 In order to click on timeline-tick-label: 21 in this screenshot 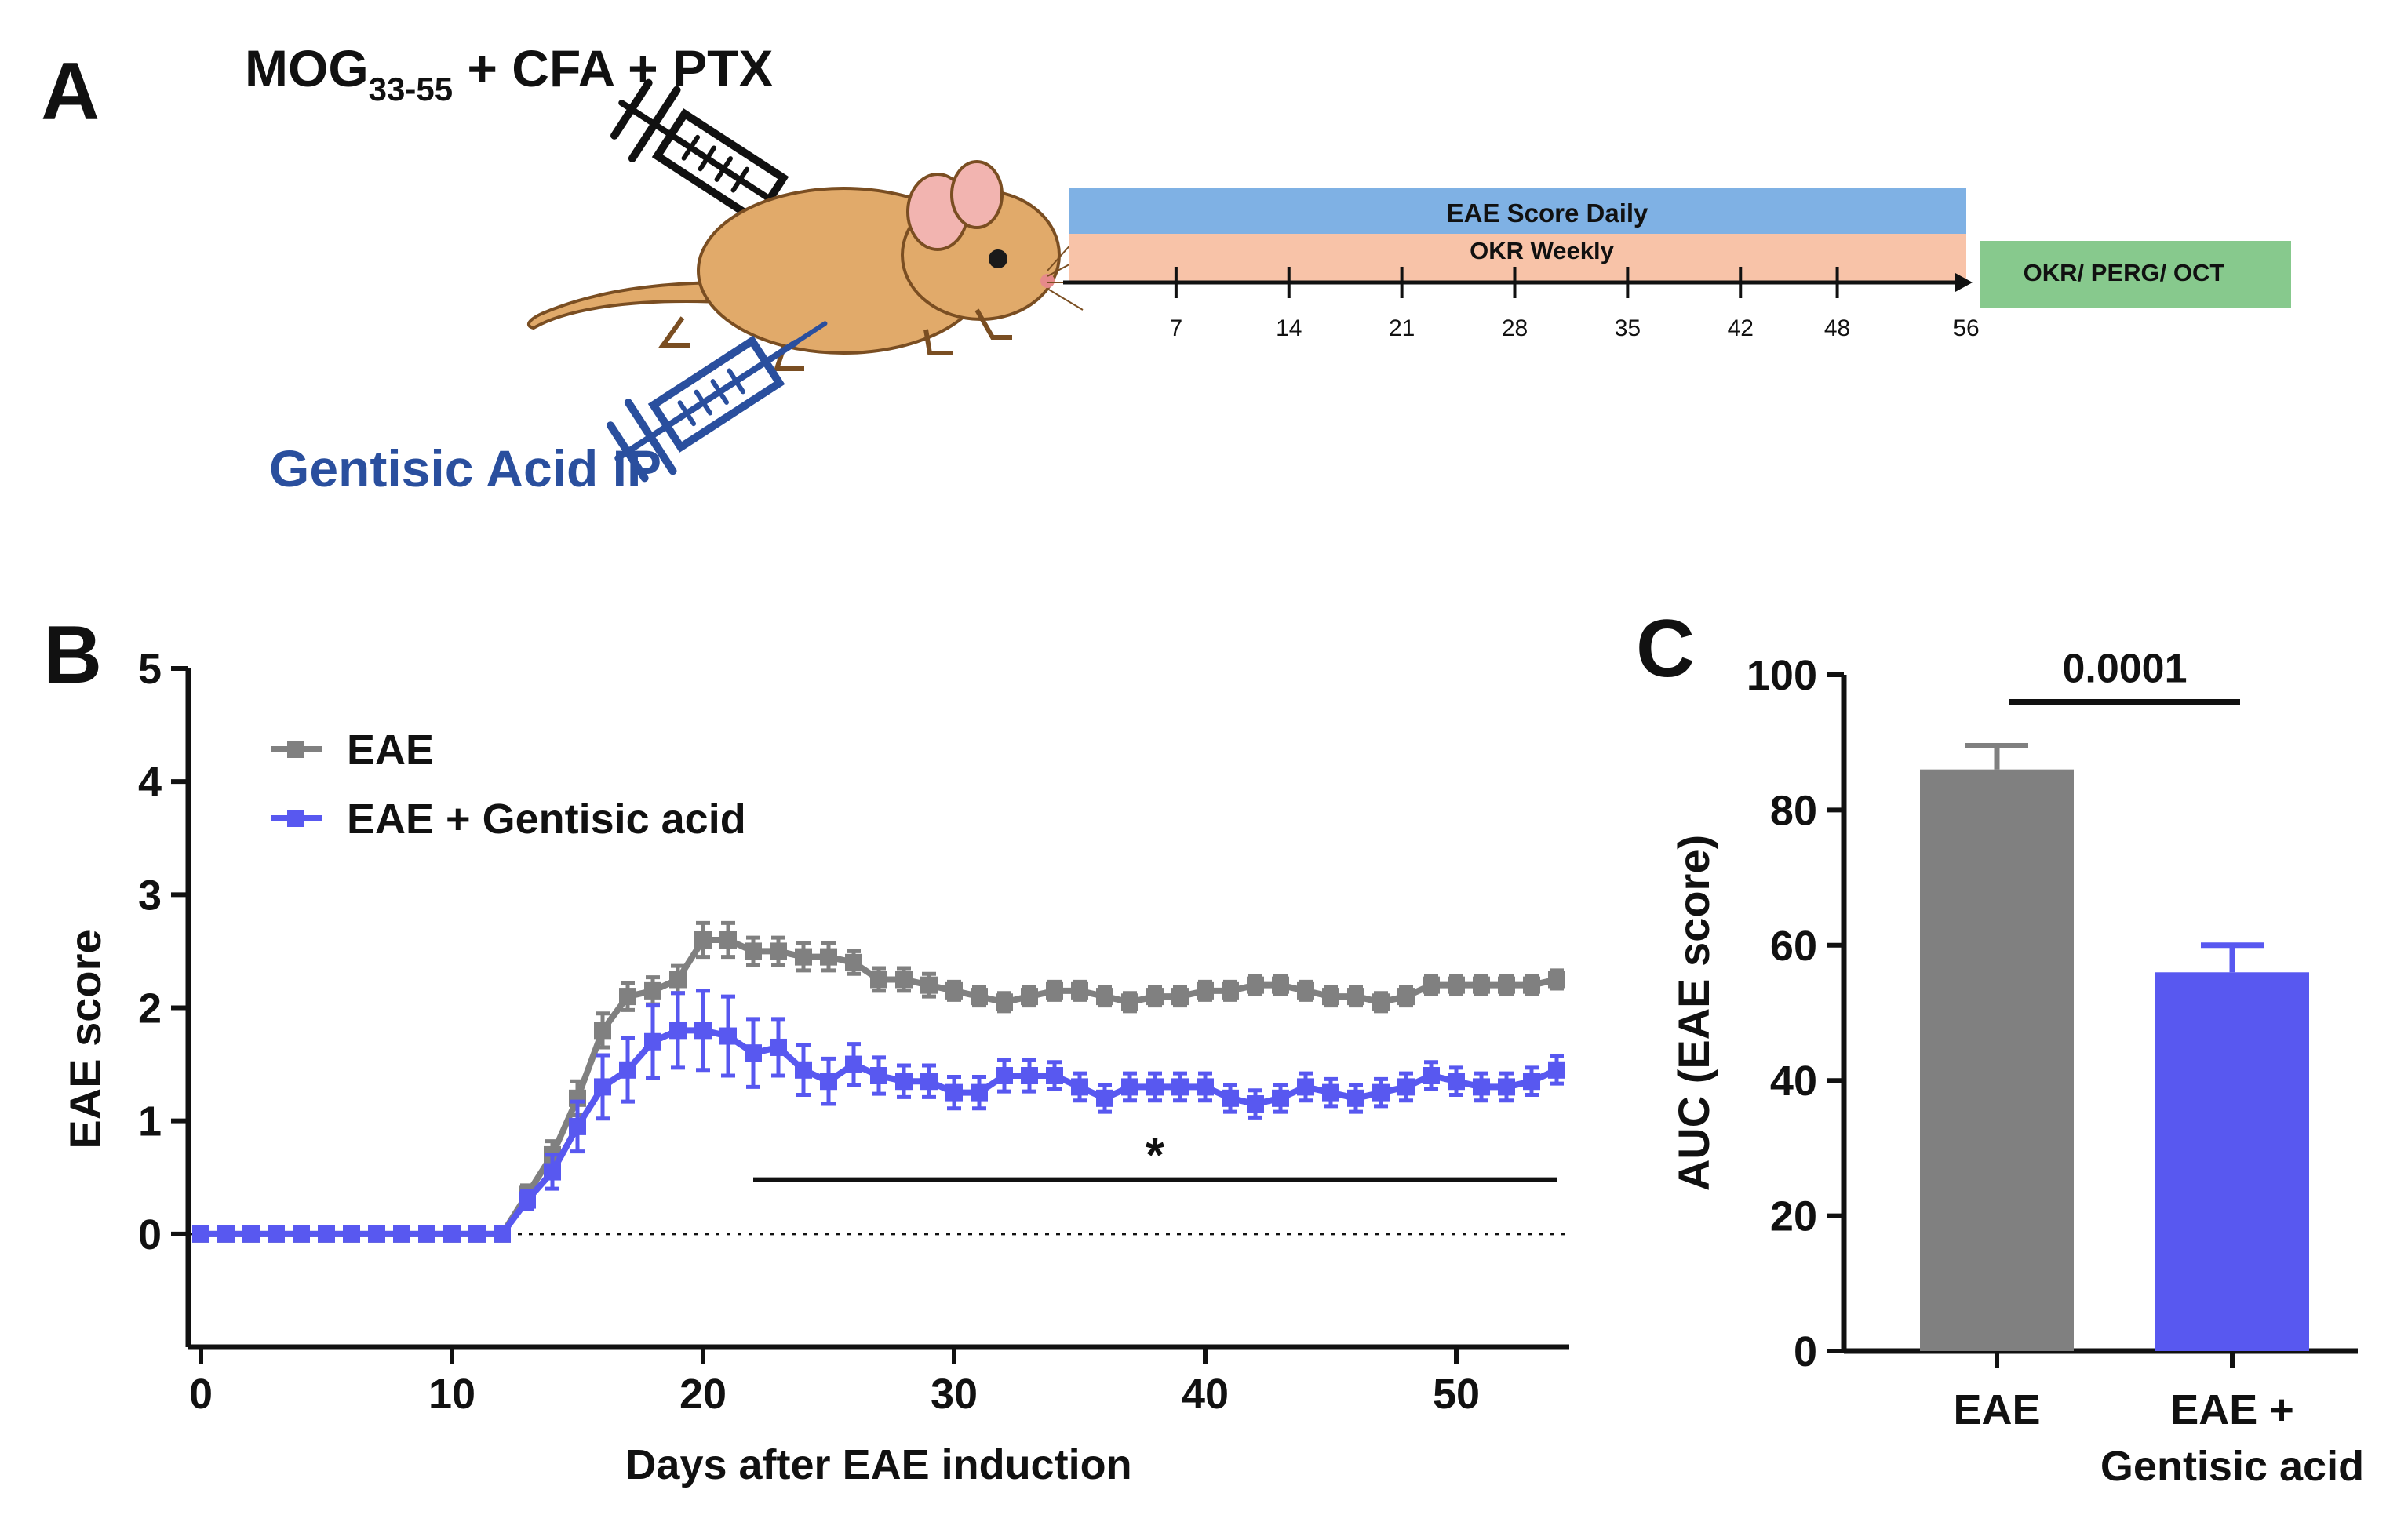, I will do `click(1402, 328)`.